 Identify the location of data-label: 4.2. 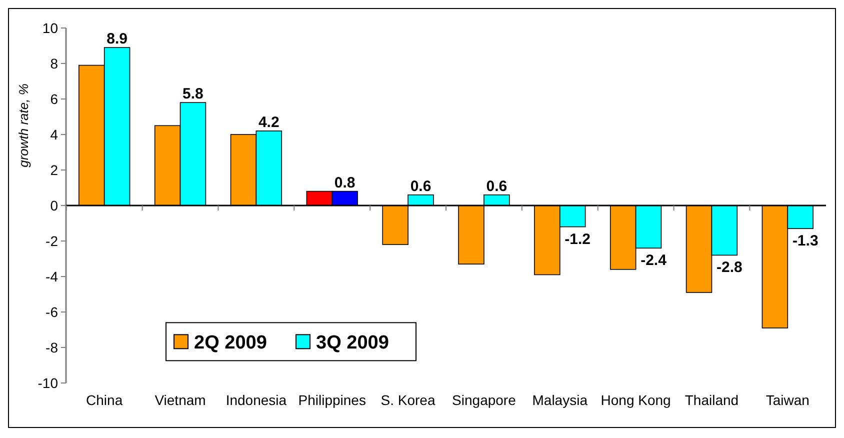
(269, 122).